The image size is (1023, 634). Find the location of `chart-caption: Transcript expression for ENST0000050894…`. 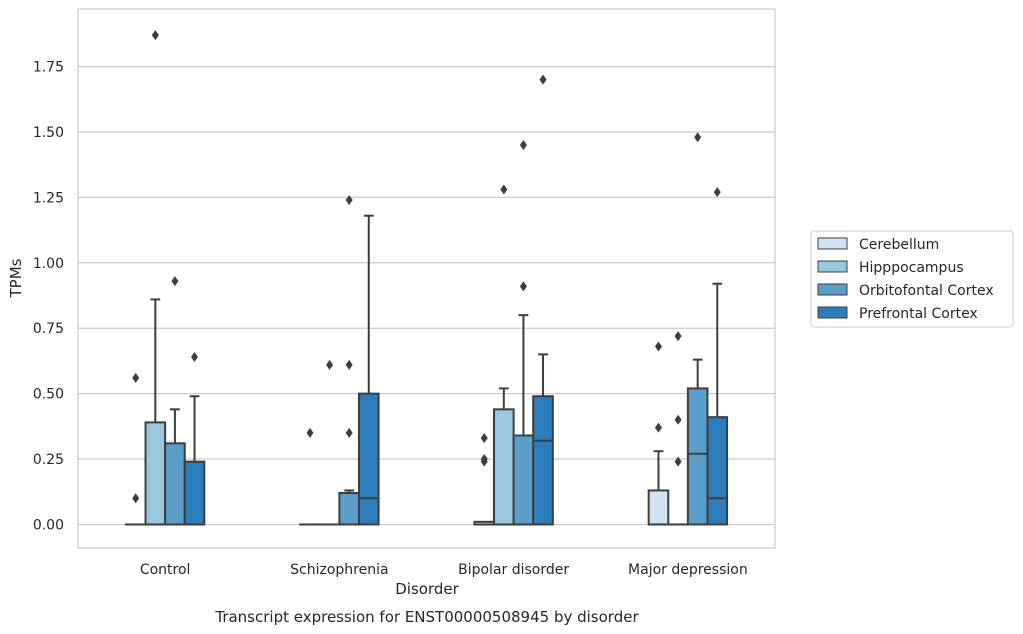

chart-caption: Transcript expression for ENST0000050894… is located at coordinates (426, 617).